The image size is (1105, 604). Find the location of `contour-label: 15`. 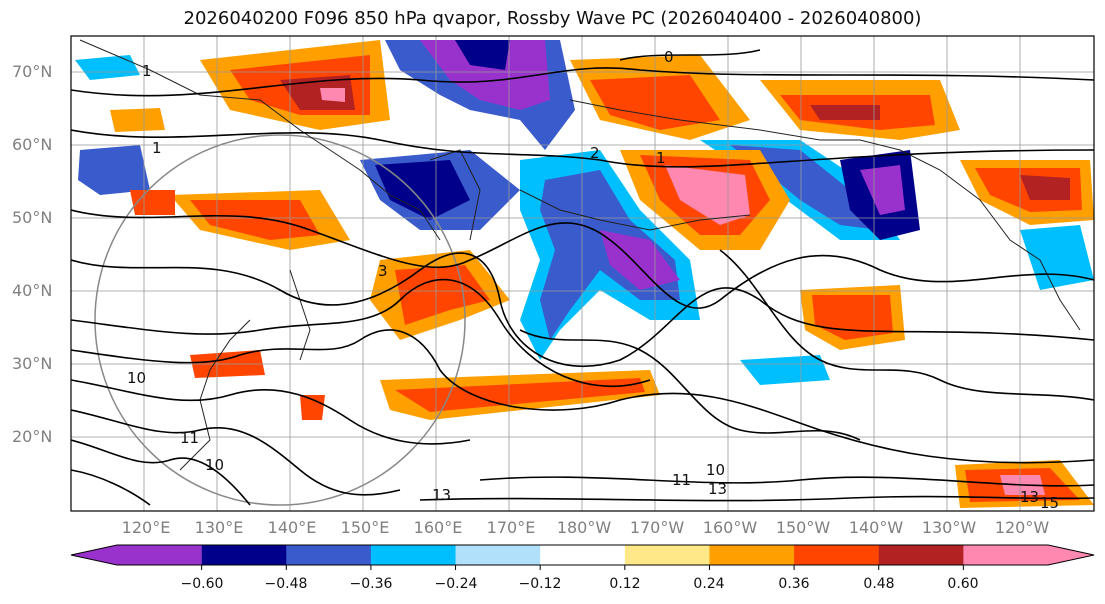

contour-label: 15 is located at coordinates (1049, 503).